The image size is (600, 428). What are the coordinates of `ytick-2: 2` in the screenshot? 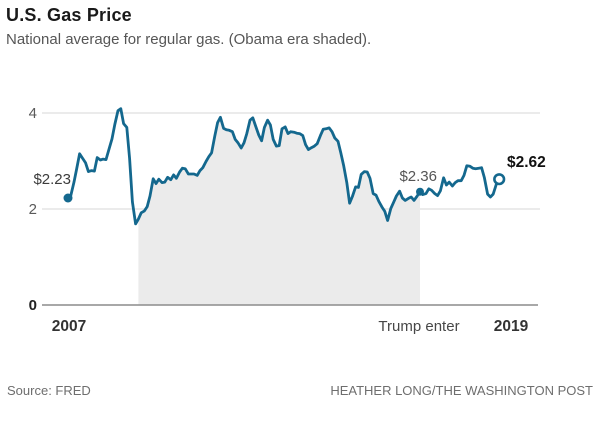 It's located at (33, 209).